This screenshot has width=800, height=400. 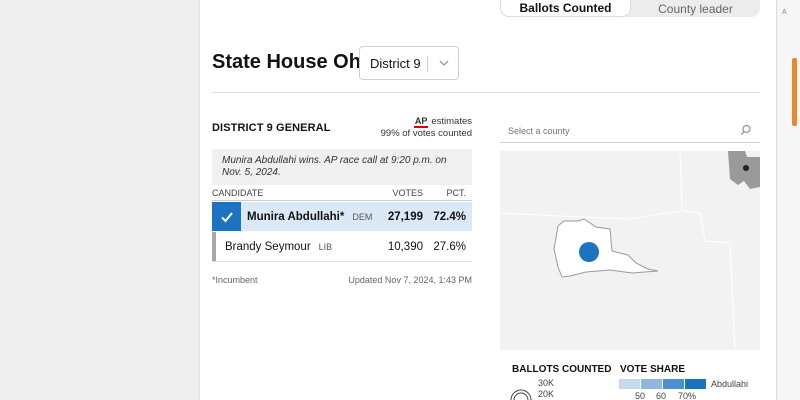 What do you see at coordinates (730, 384) in the screenshot?
I see `legend-share-candidate: Abdullahi` at bounding box center [730, 384].